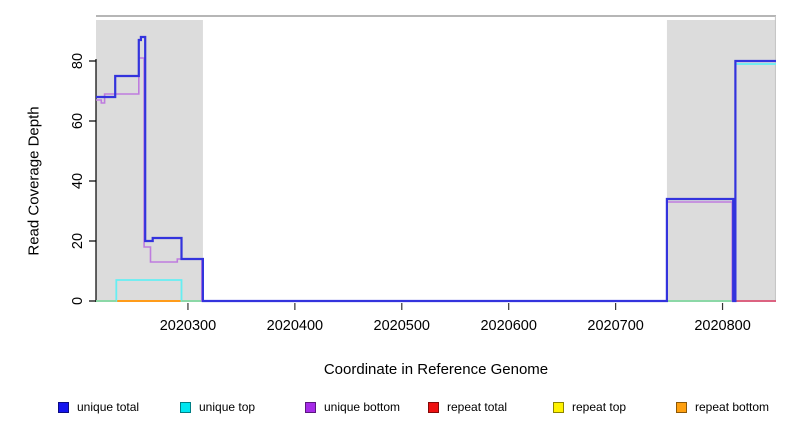 This screenshot has width=792, height=432. I want to click on legend-label: repeat bottom, so click(732, 407).